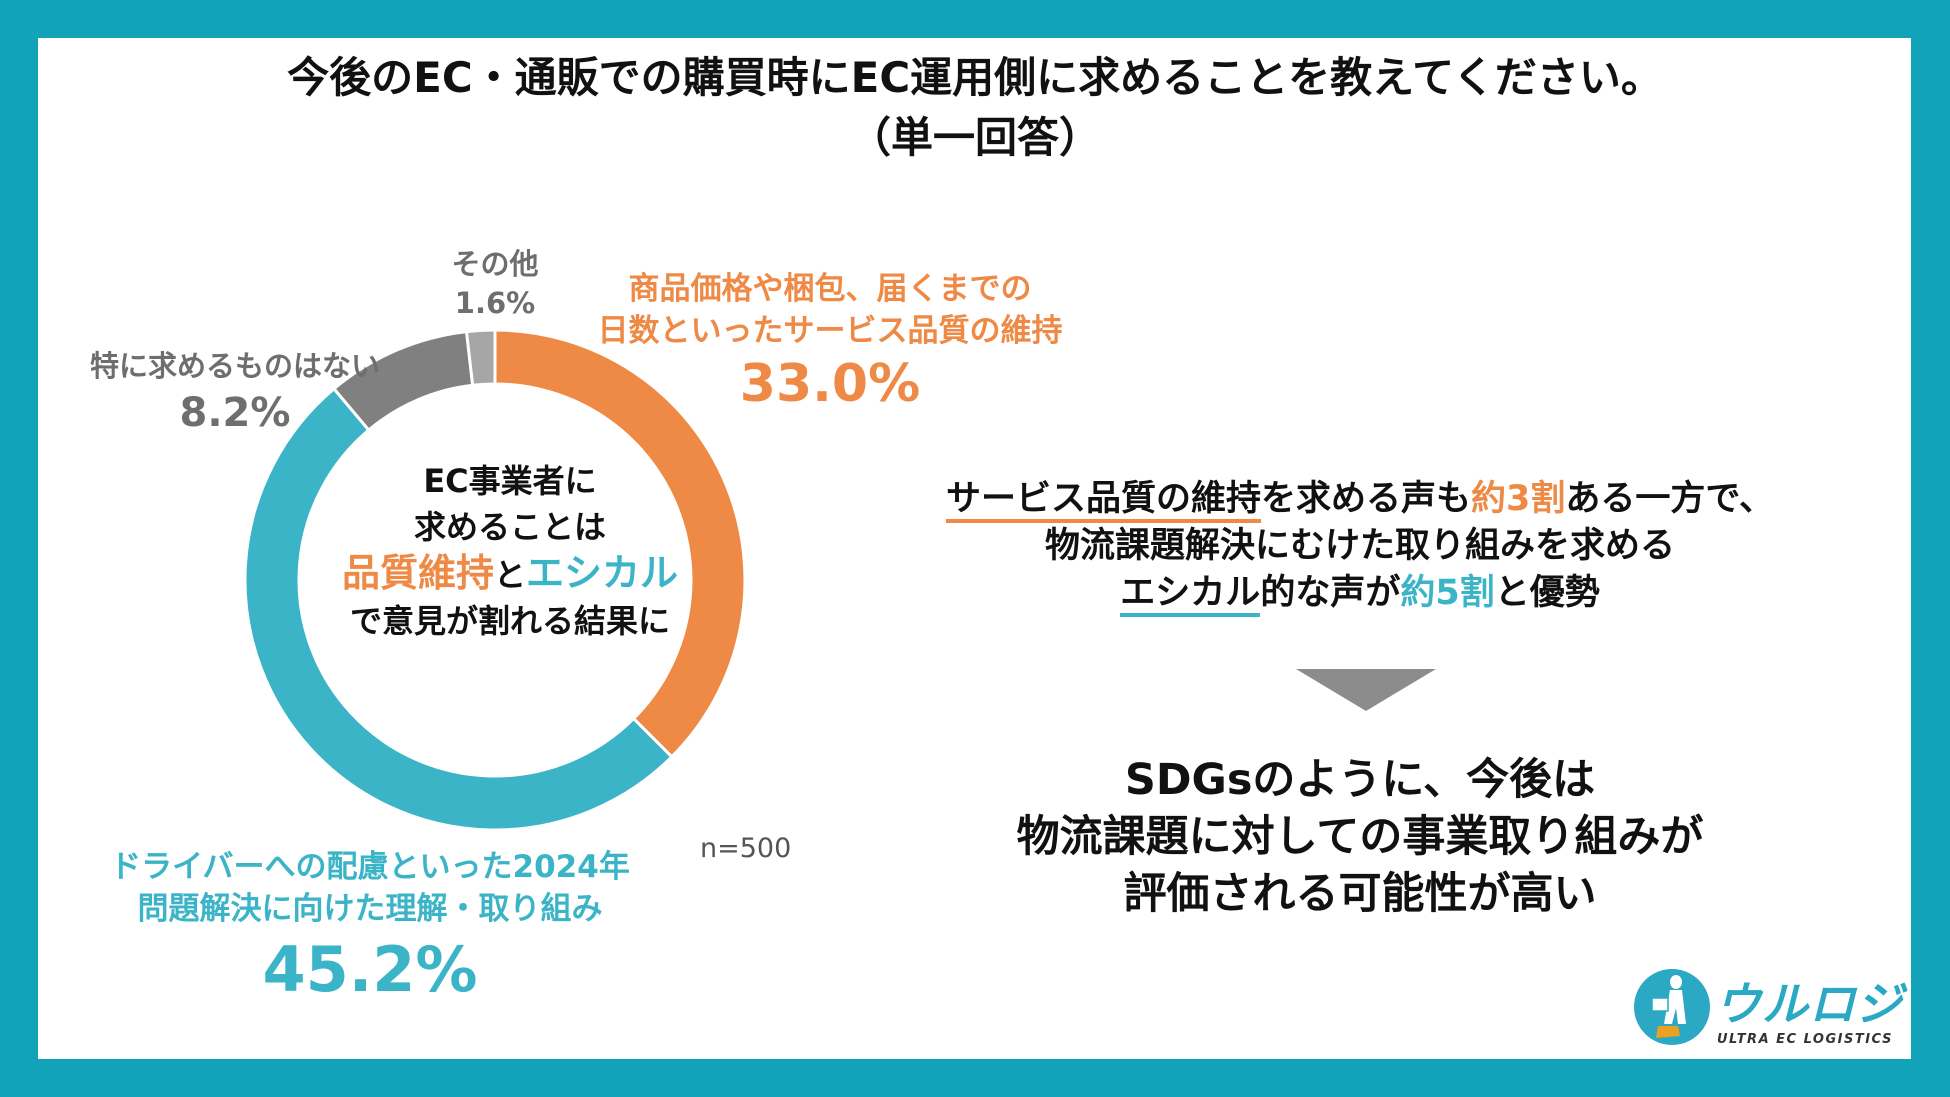 This screenshot has width=1950, height=1097. What do you see at coordinates (1190, 595) in the screenshot?
I see `summary-ethical-term: エシカル` at bounding box center [1190, 595].